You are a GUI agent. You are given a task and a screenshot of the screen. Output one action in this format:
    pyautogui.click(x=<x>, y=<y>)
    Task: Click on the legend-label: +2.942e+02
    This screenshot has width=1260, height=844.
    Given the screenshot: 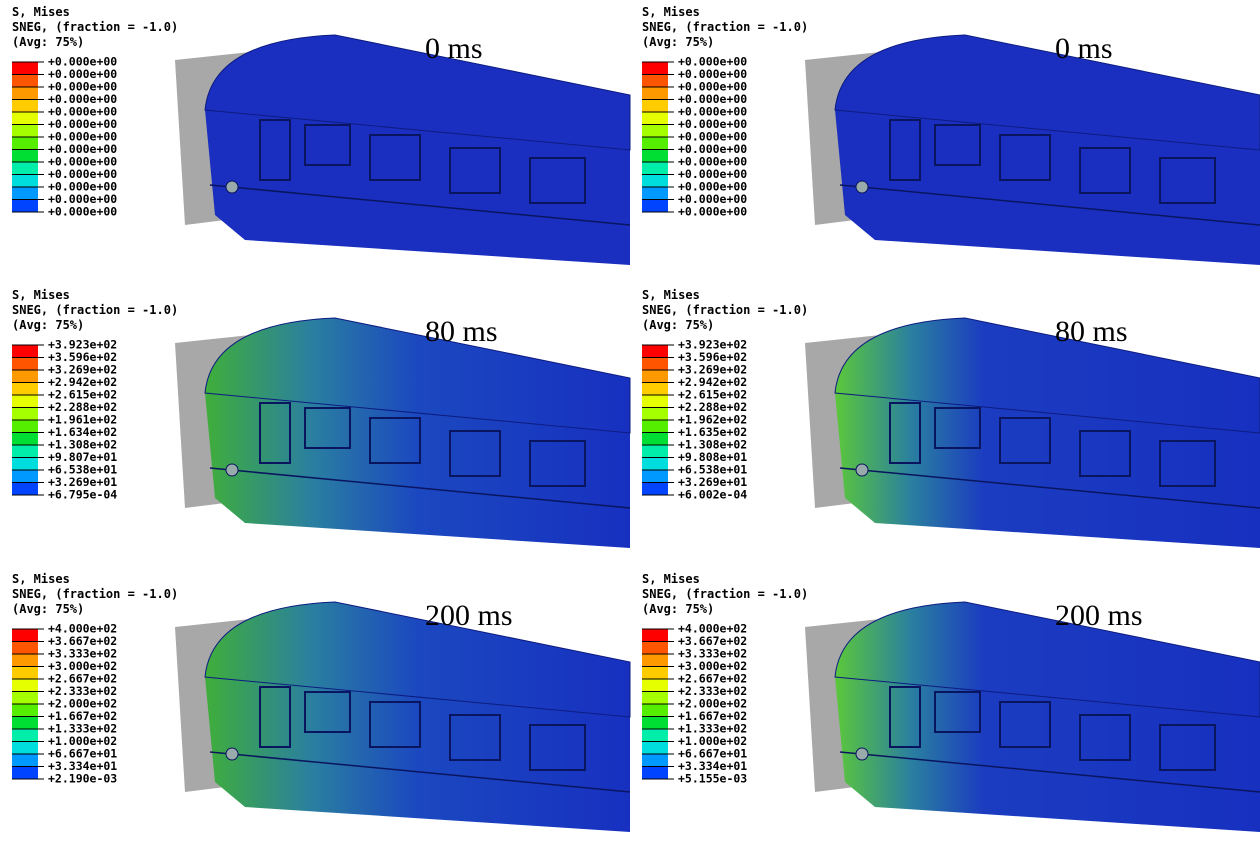 What is the action you would take?
    pyautogui.click(x=712, y=382)
    